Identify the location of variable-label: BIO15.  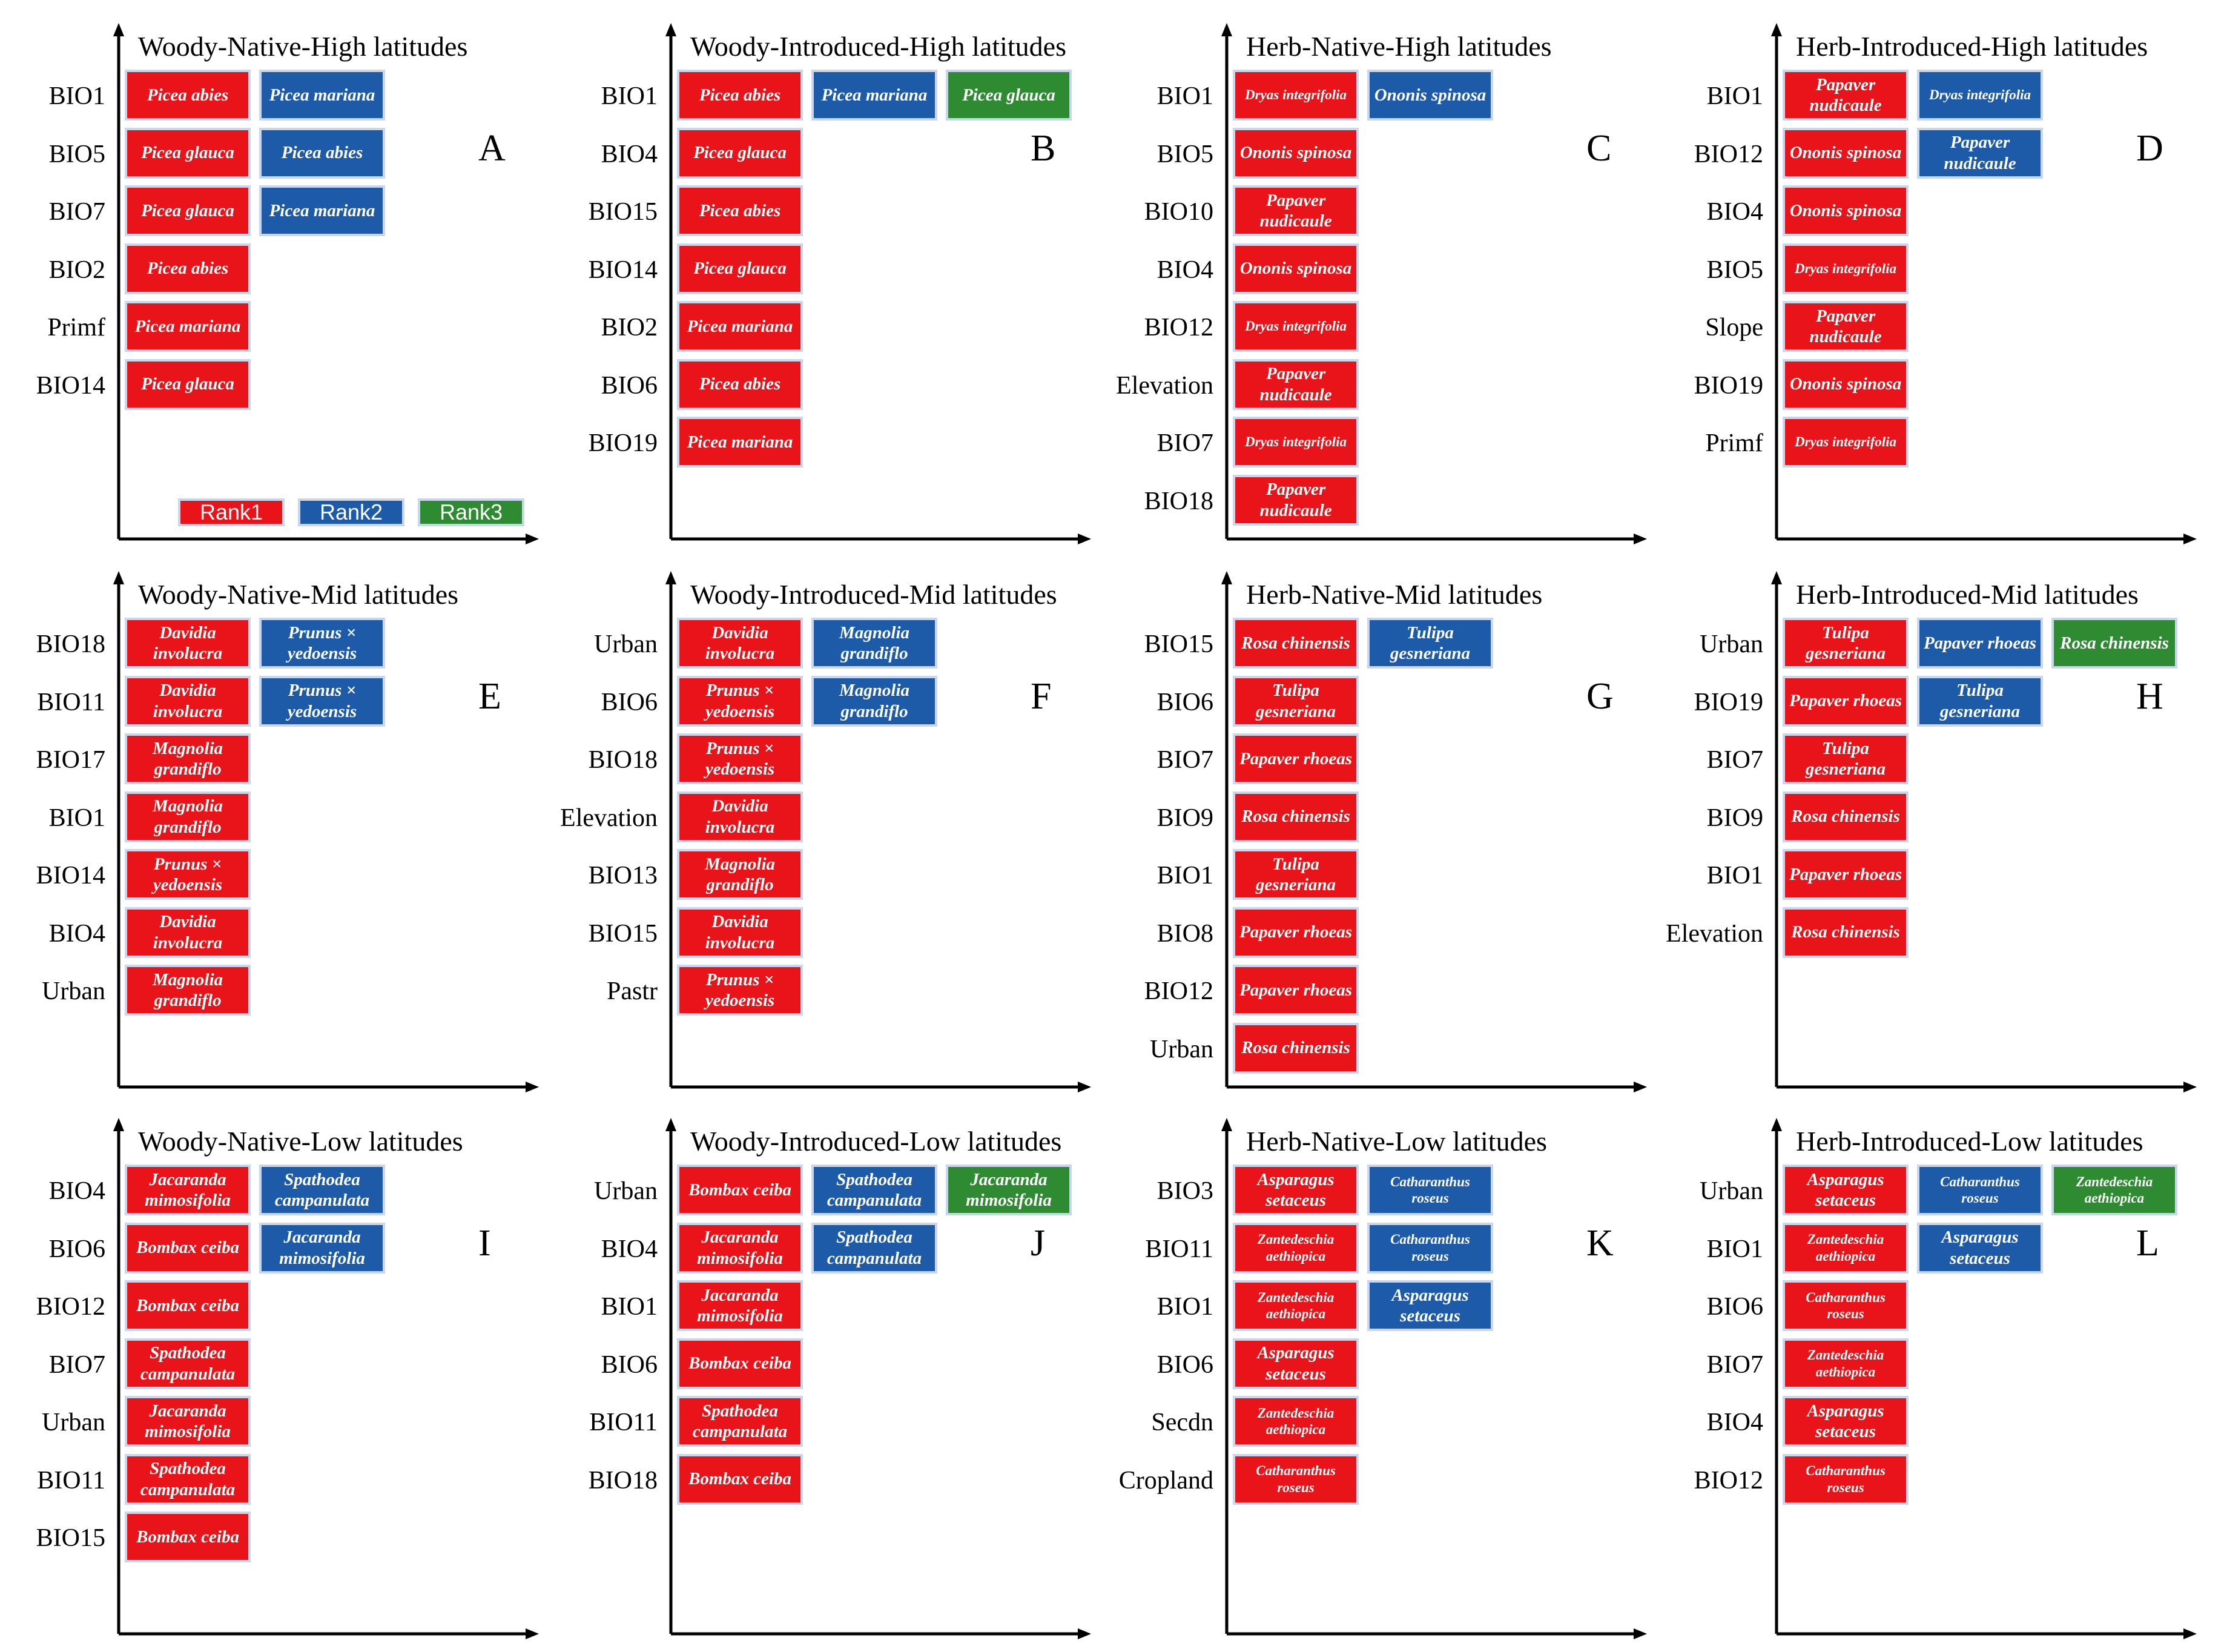
(623, 933).